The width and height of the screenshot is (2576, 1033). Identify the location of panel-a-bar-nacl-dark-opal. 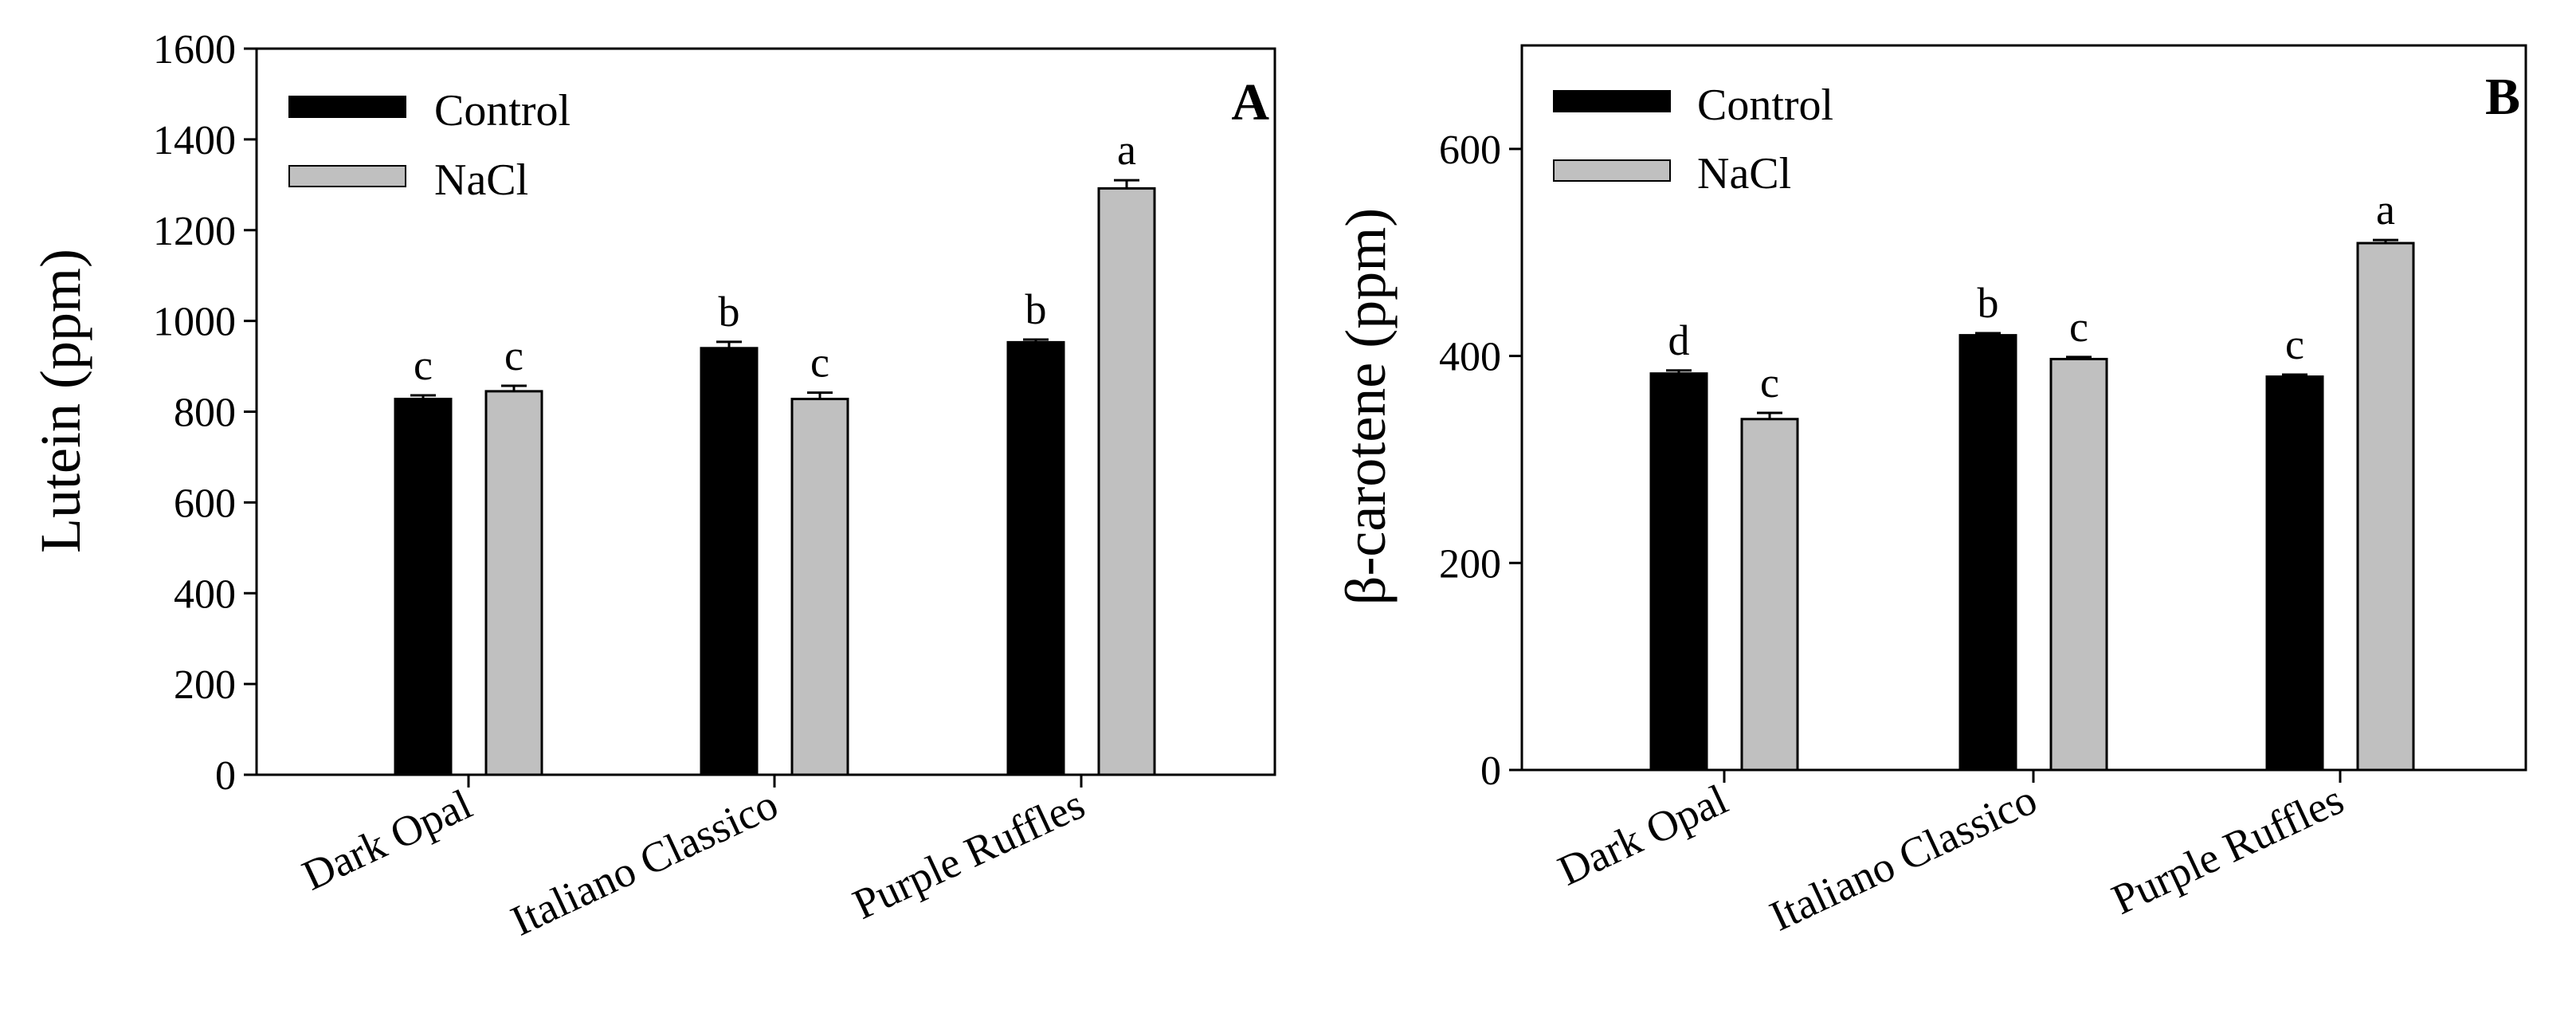
(513, 583).